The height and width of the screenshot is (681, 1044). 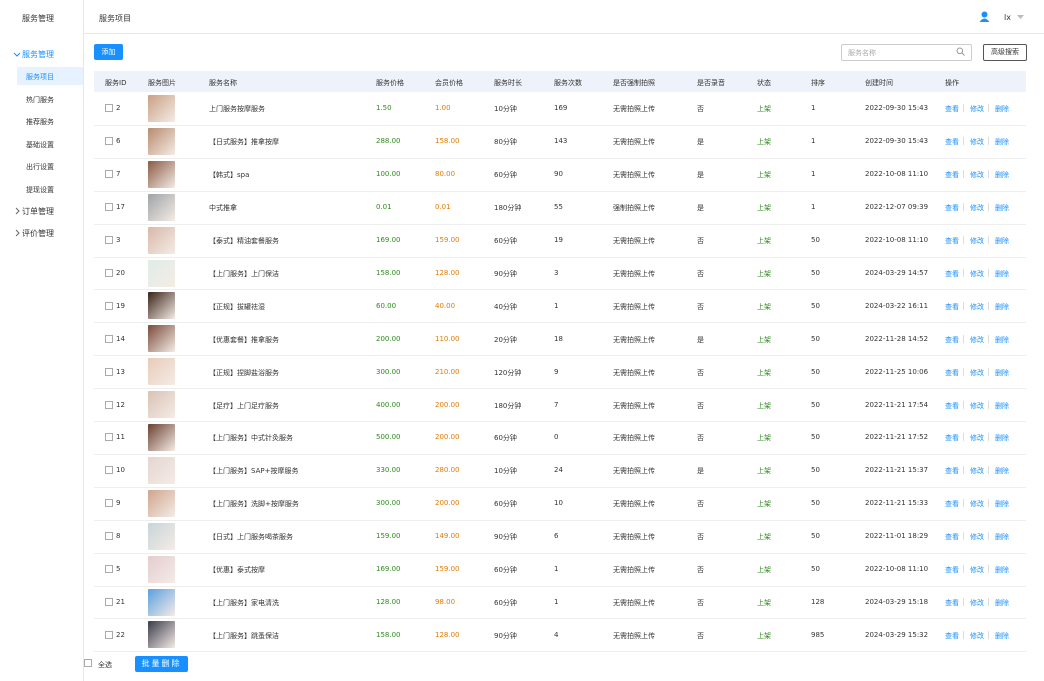 I want to click on menu-group: 评价管理, so click(x=38, y=233).